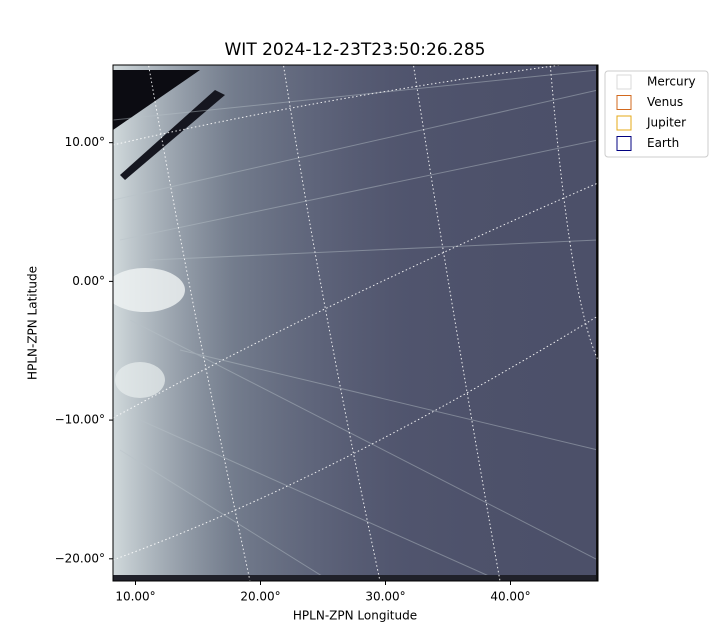 The height and width of the screenshot is (644, 720). Describe the element at coordinates (385, 597) in the screenshot. I see `x-tick-label: 30.00°` at that location.